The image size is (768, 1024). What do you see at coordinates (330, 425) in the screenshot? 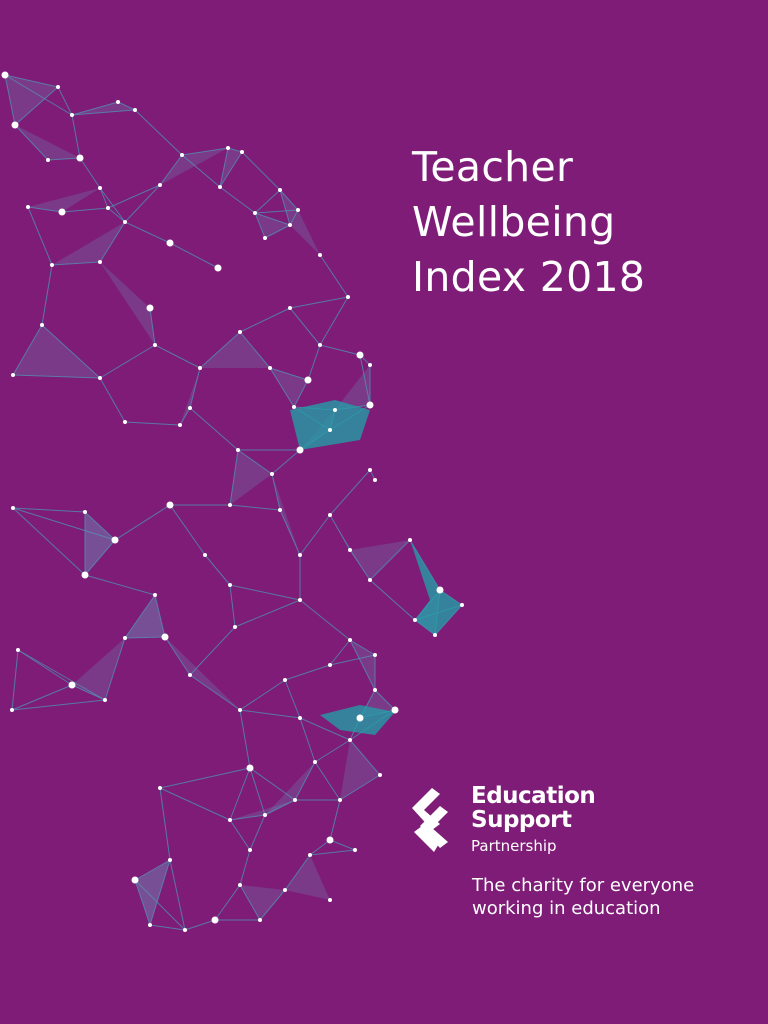
I see `network-highlight` at bounding box center [330, 425].